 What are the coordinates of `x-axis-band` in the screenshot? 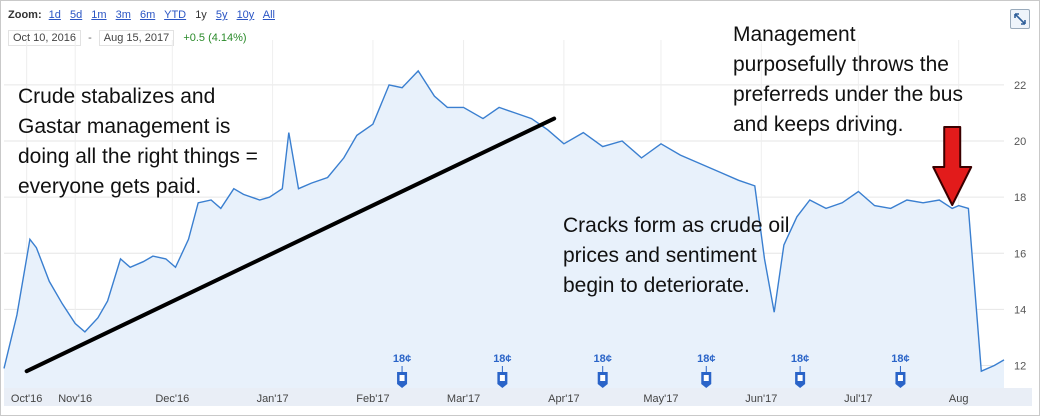 It's located at (518, 397).